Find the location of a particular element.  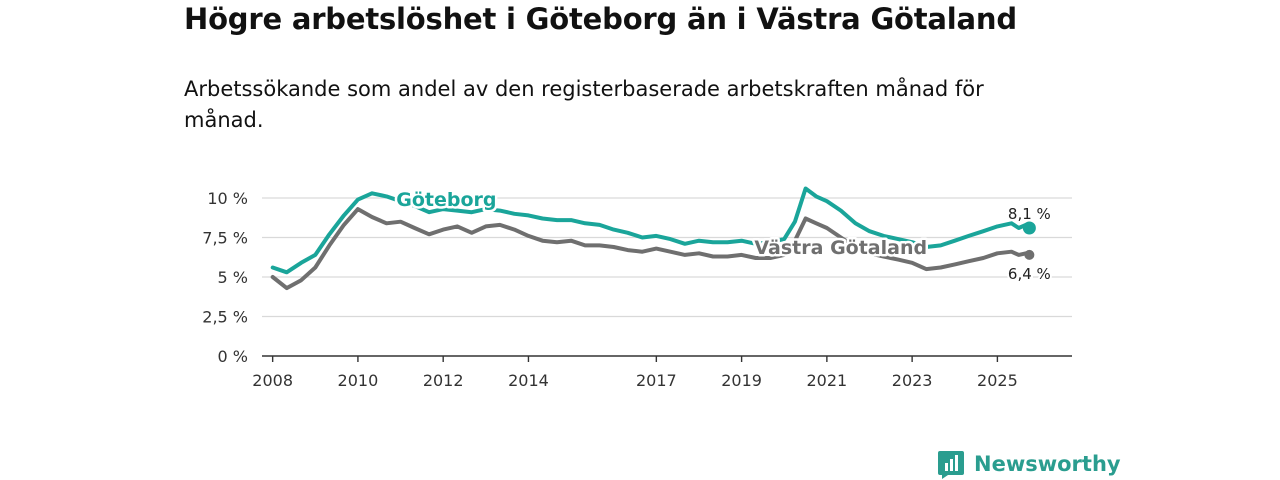

y-tick-label: 0 % is located at coordinates (233, 356).